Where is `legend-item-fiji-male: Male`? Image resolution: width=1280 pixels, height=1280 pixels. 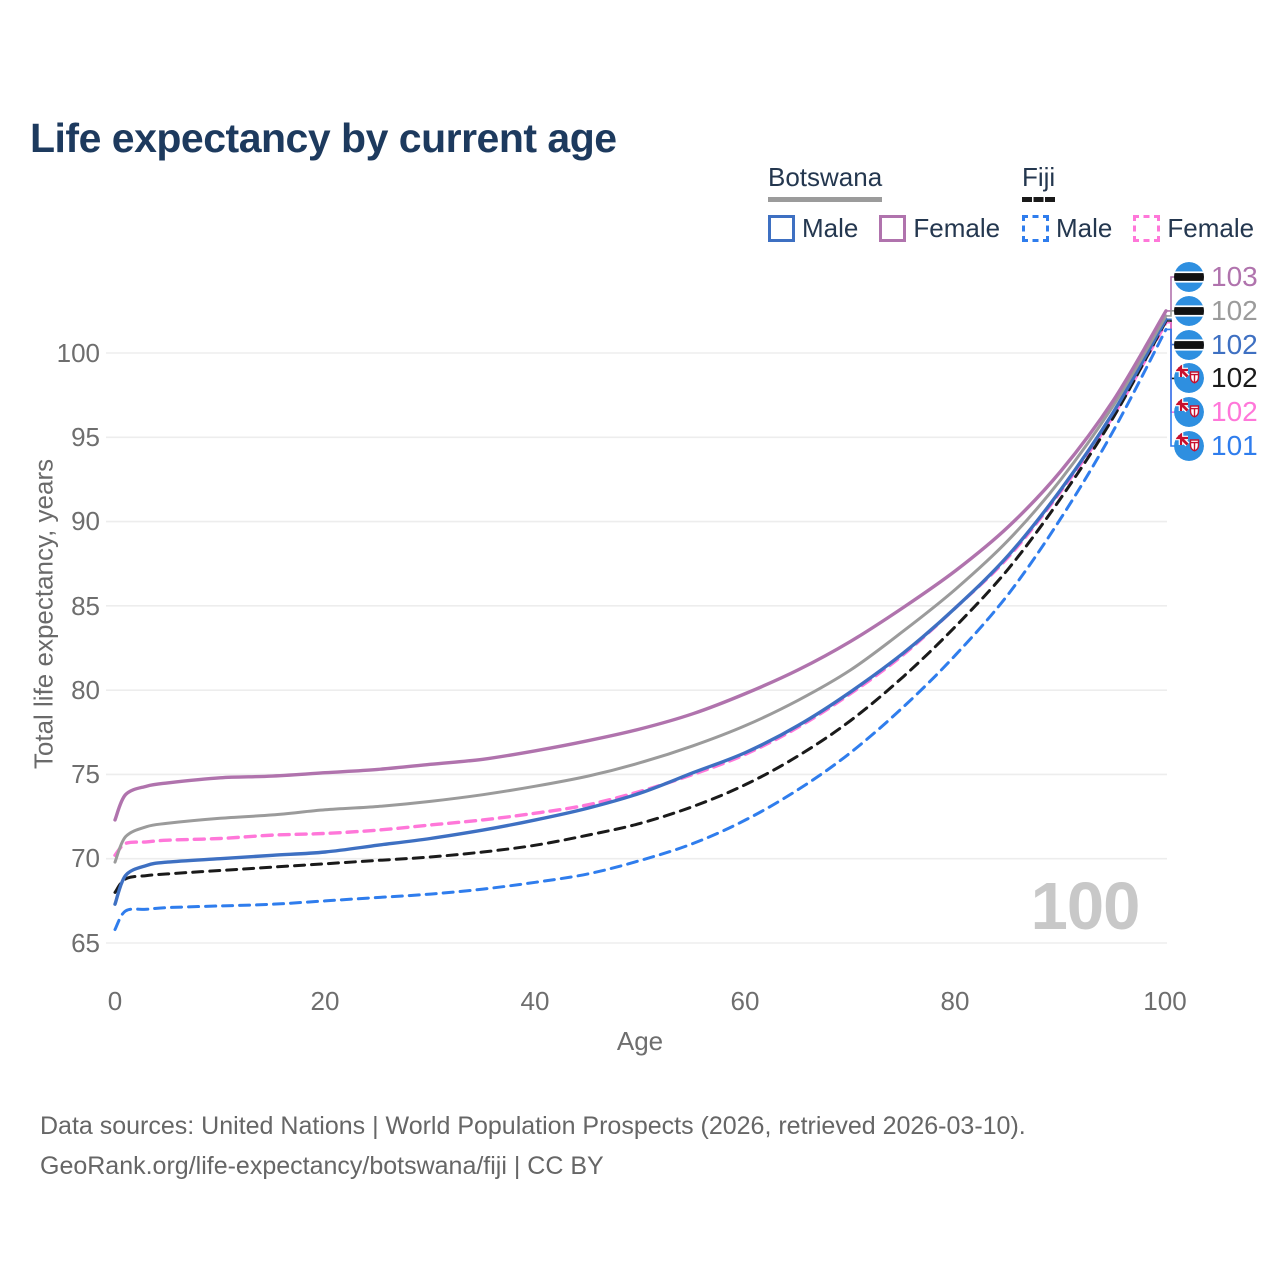
legend-item-fiji-male: Male is located at coordinates (1067, 228).